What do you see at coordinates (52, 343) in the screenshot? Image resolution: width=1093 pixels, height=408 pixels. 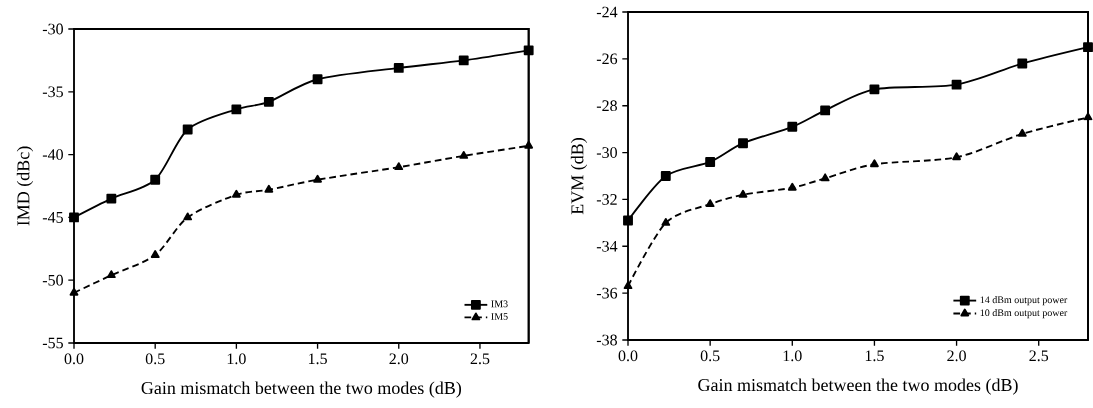 I see `y-tick-label: -55` at bounding box center [52, 343].